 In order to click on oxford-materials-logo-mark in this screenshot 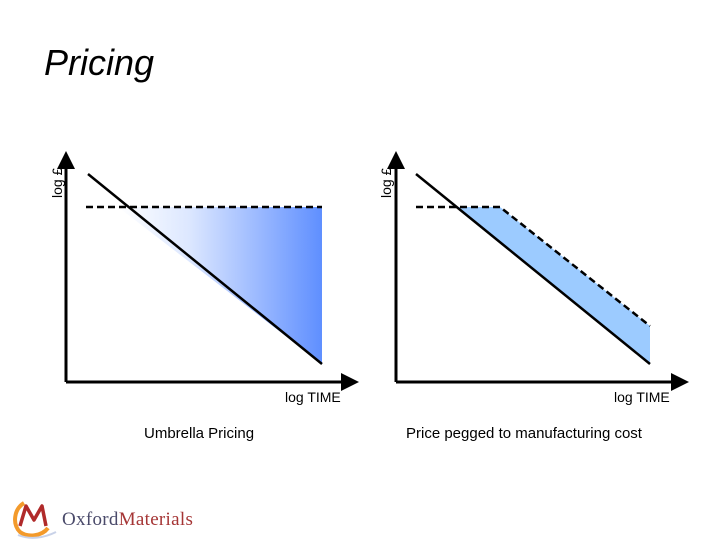, I will do `click(35, 520)`.